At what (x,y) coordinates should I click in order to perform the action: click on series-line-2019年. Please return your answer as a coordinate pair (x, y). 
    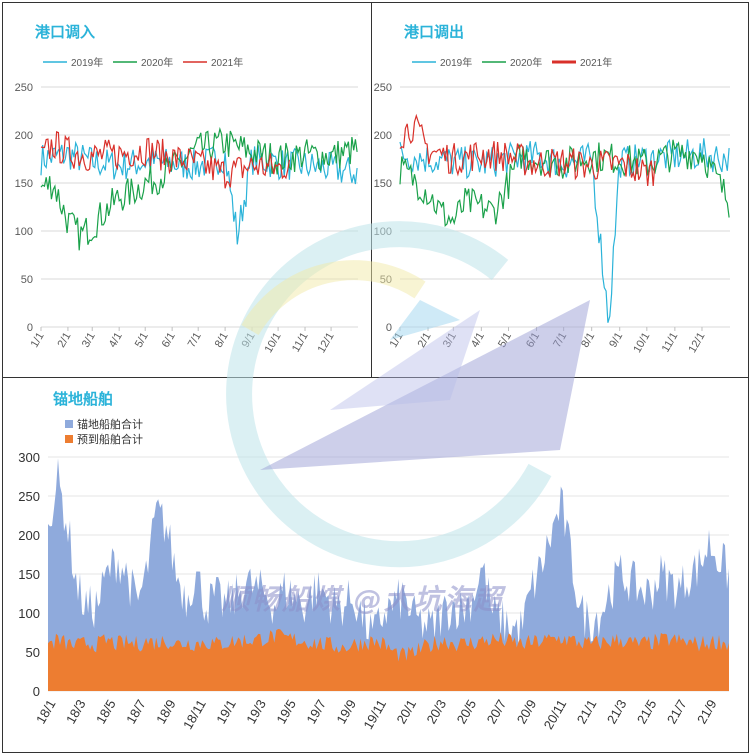
    Looking at the image, I should click on (199, 192).